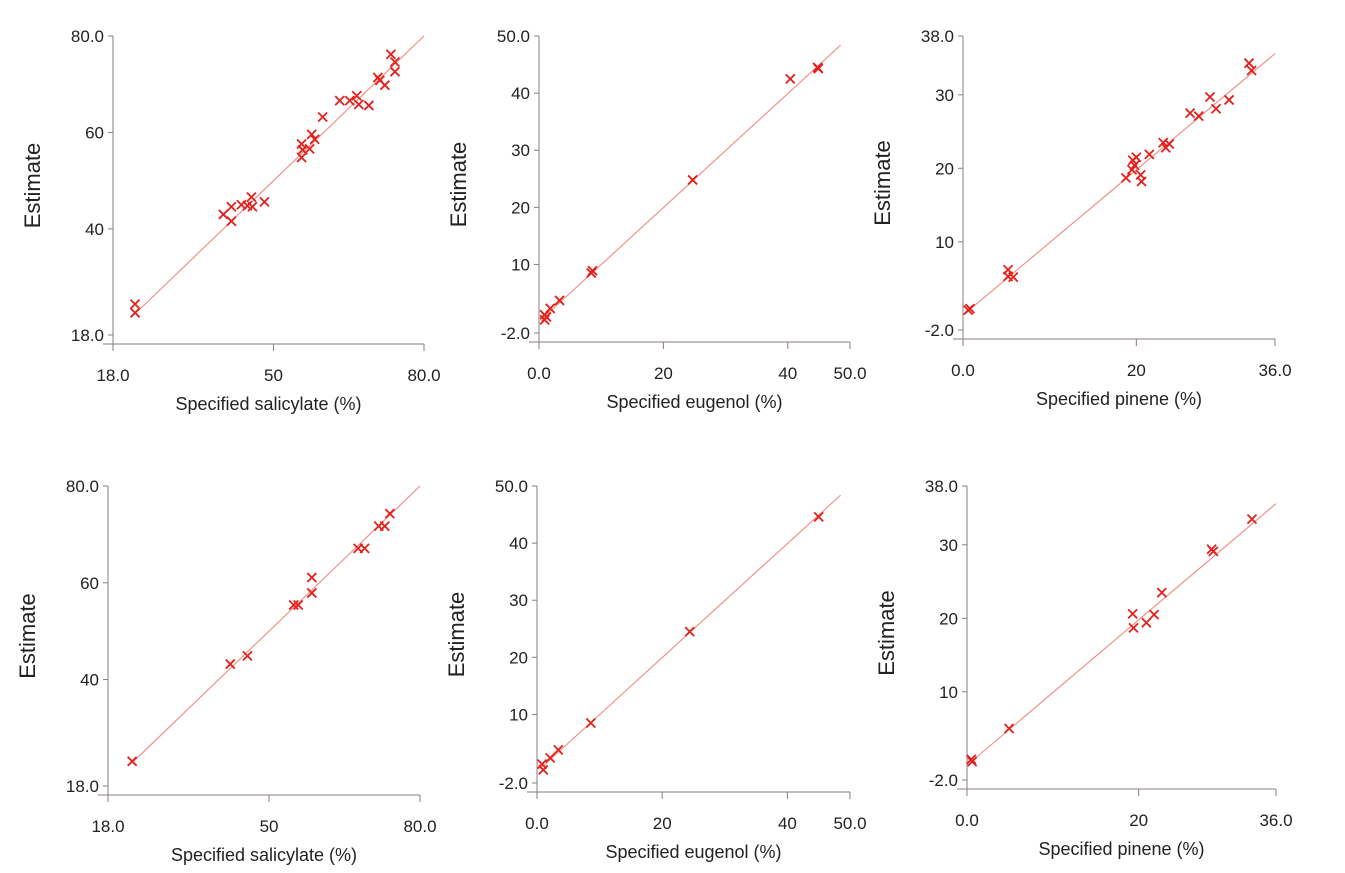  I want to click on x-tick-label: 80.0, so click(419, 826).